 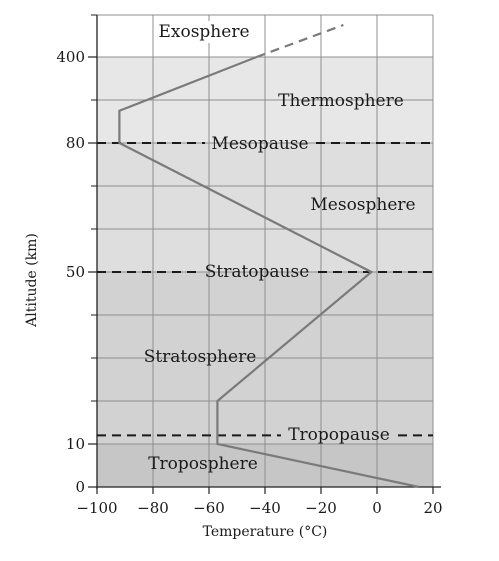 I want to click on layer-label-mesopause: Mesopause, so click(x=259, y=144).